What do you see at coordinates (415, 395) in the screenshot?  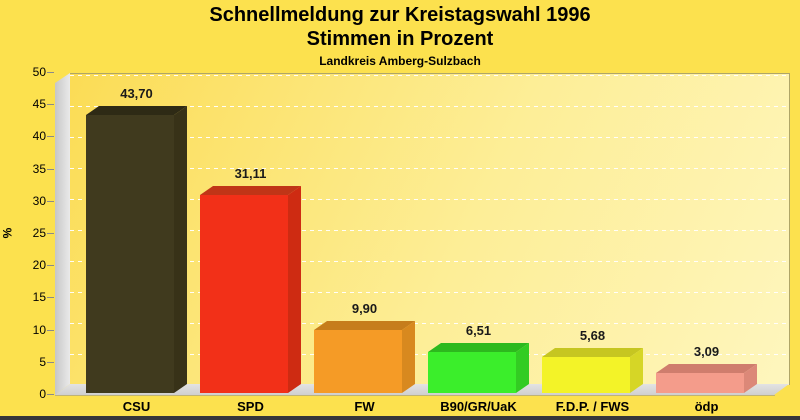 I see `baseline` at bounding box center [415, 395].